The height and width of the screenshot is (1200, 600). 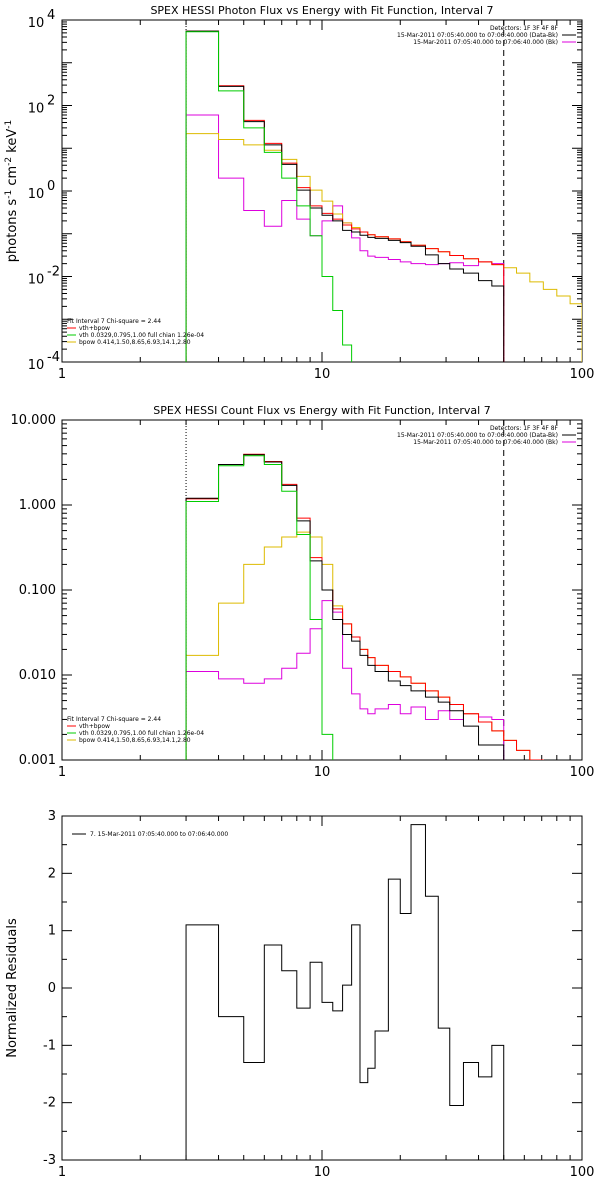 I want to click on y-axis-label: Normalized Residuals, so click(x=12, y=988).